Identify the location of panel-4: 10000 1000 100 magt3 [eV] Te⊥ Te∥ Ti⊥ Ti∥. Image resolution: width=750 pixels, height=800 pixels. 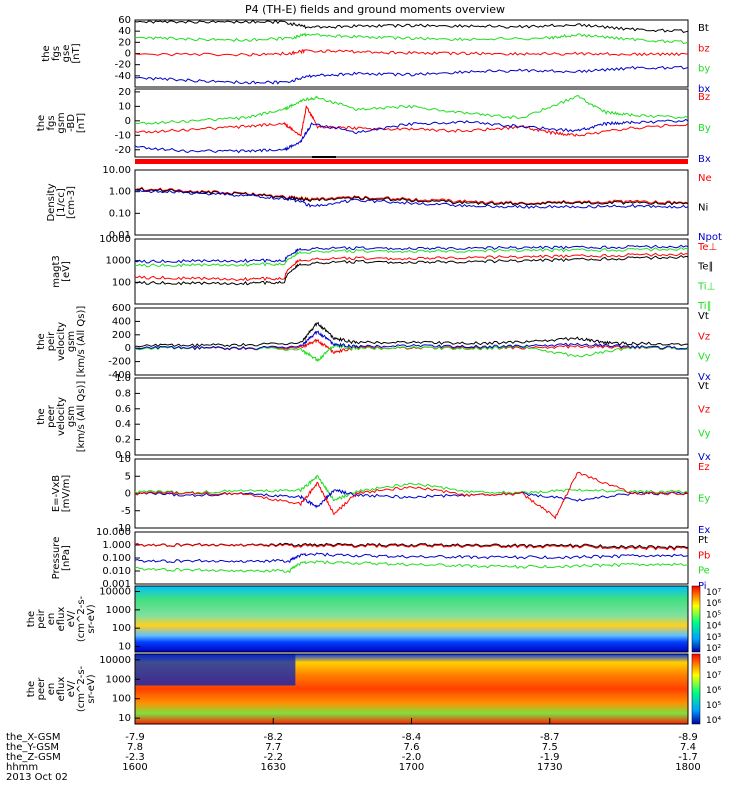
(384, 273).